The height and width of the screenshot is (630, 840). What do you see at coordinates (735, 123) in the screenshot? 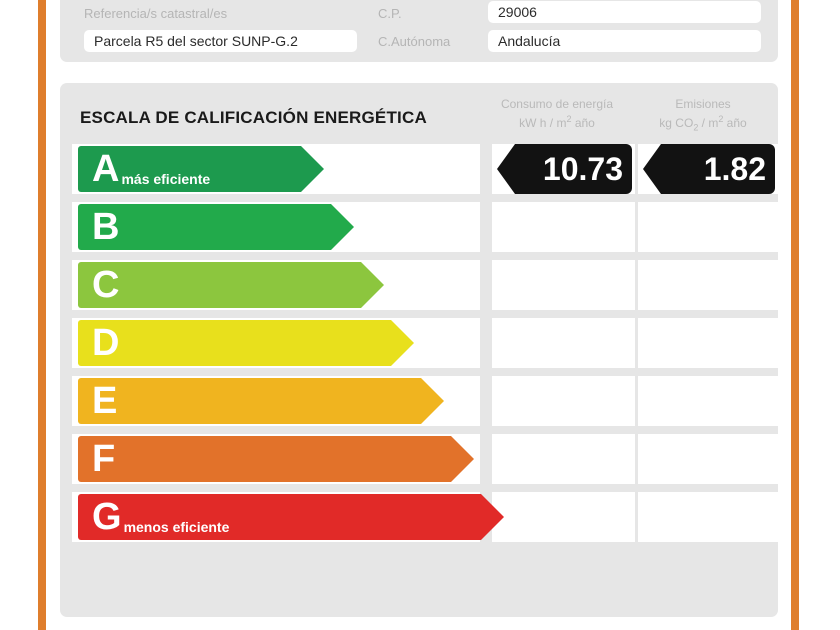
I see `emisiones-unit-suffix: año` at bounding box center [735, 123].